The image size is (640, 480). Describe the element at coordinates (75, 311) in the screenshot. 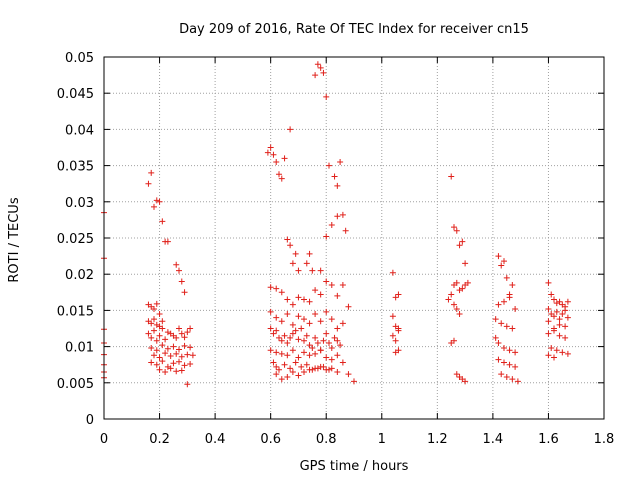

I see `y-tick-label: 0.015` at that location.